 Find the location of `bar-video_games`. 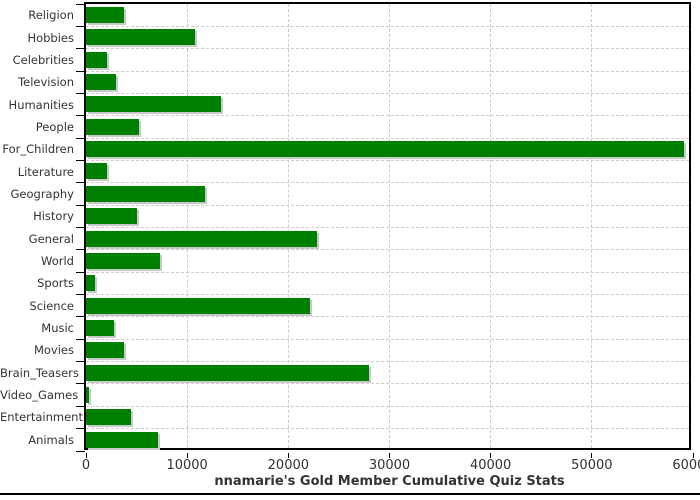

bar-video_games is located at coordinates (87, 394).